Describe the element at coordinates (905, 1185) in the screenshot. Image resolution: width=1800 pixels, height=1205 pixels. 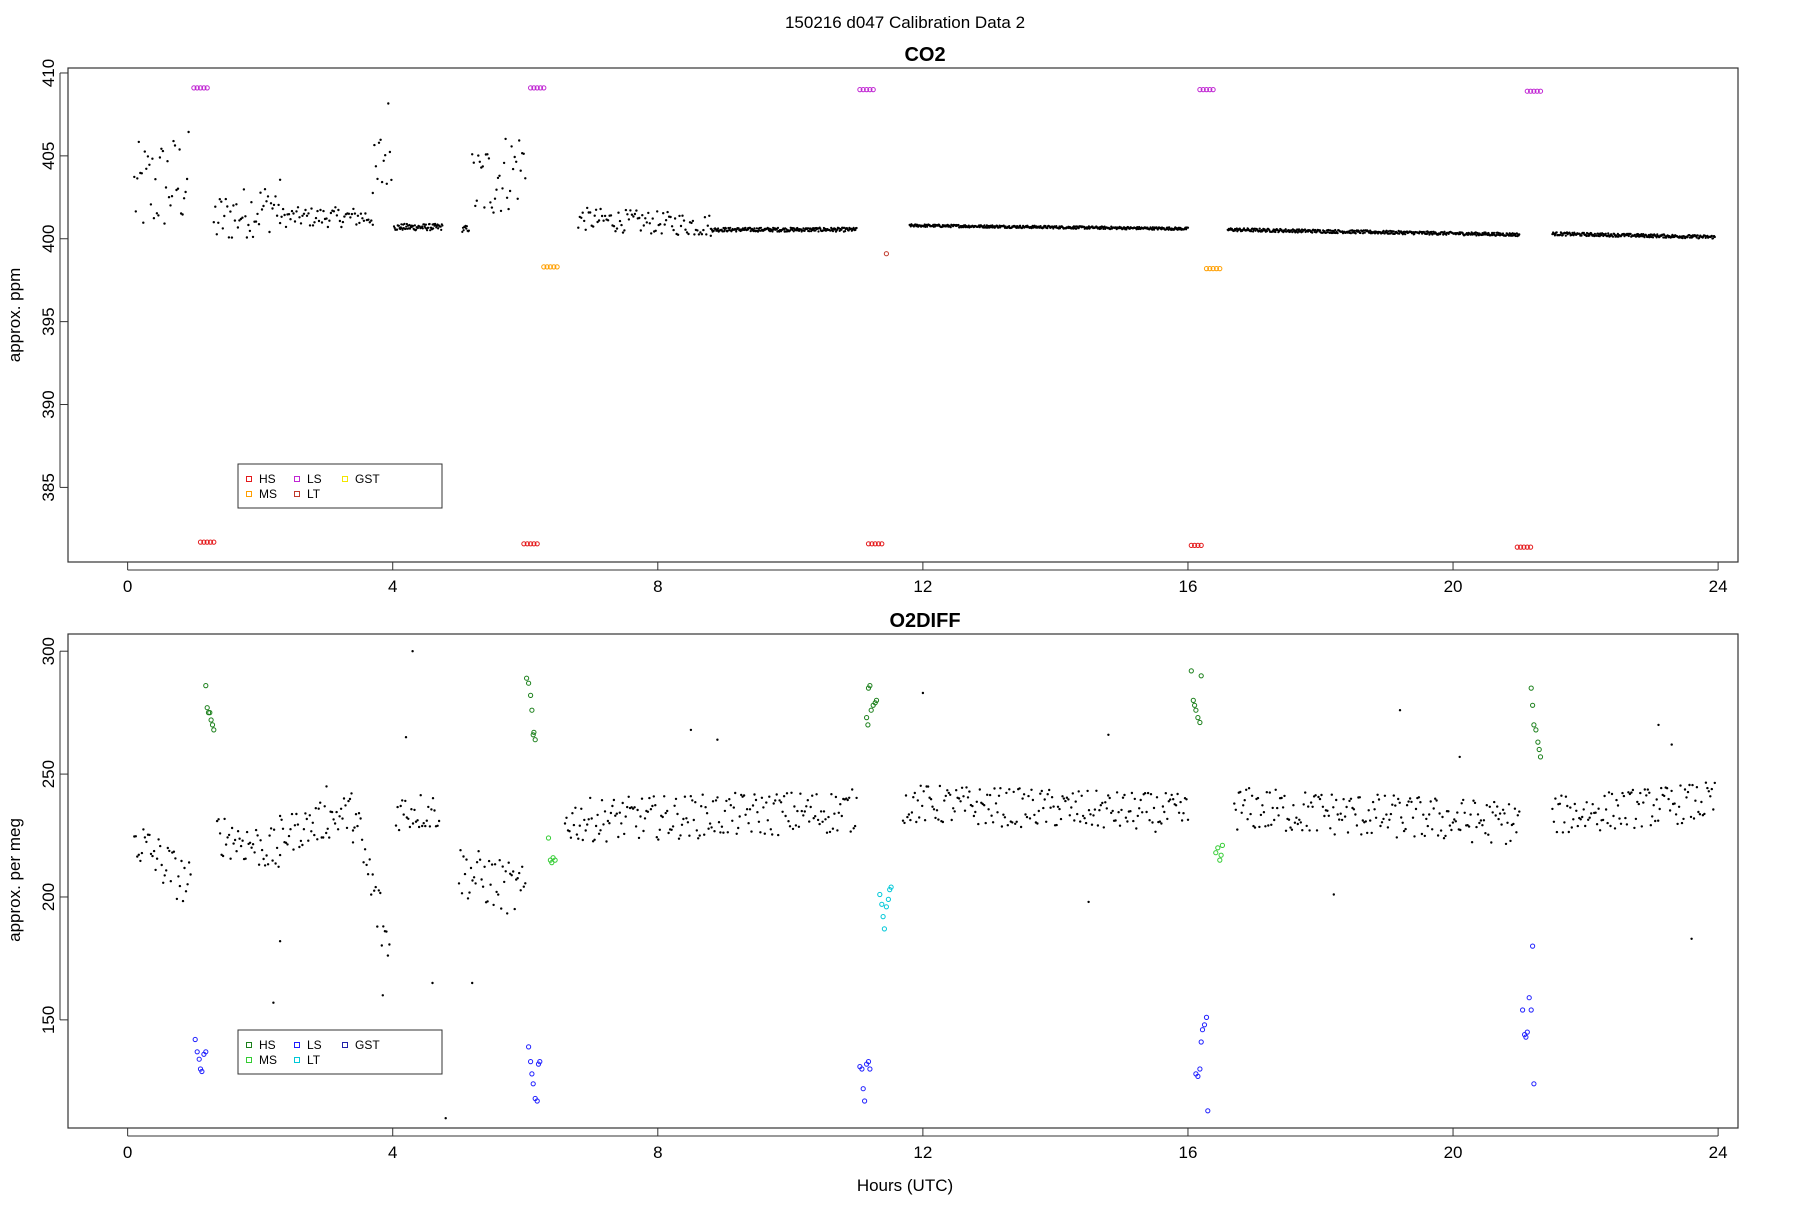
I see `x-axis-label: Hours (UTC)` at that location.